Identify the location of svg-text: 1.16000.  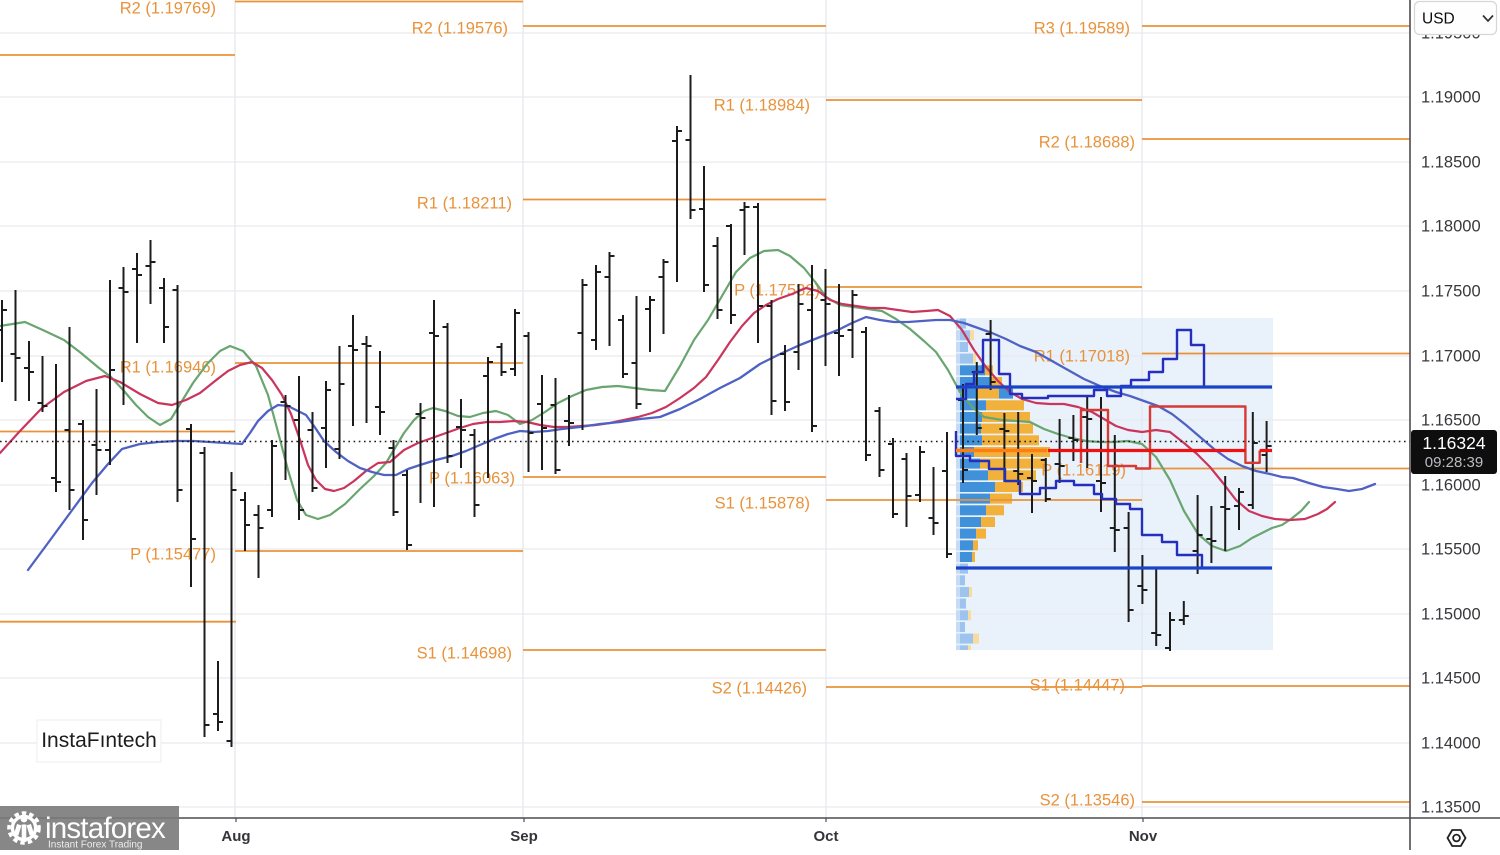
(1451, 486).